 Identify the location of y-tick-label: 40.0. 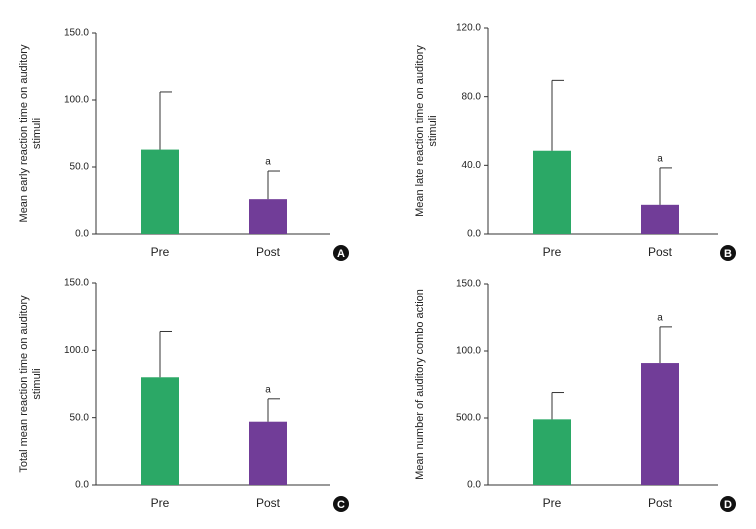
(472, 165).